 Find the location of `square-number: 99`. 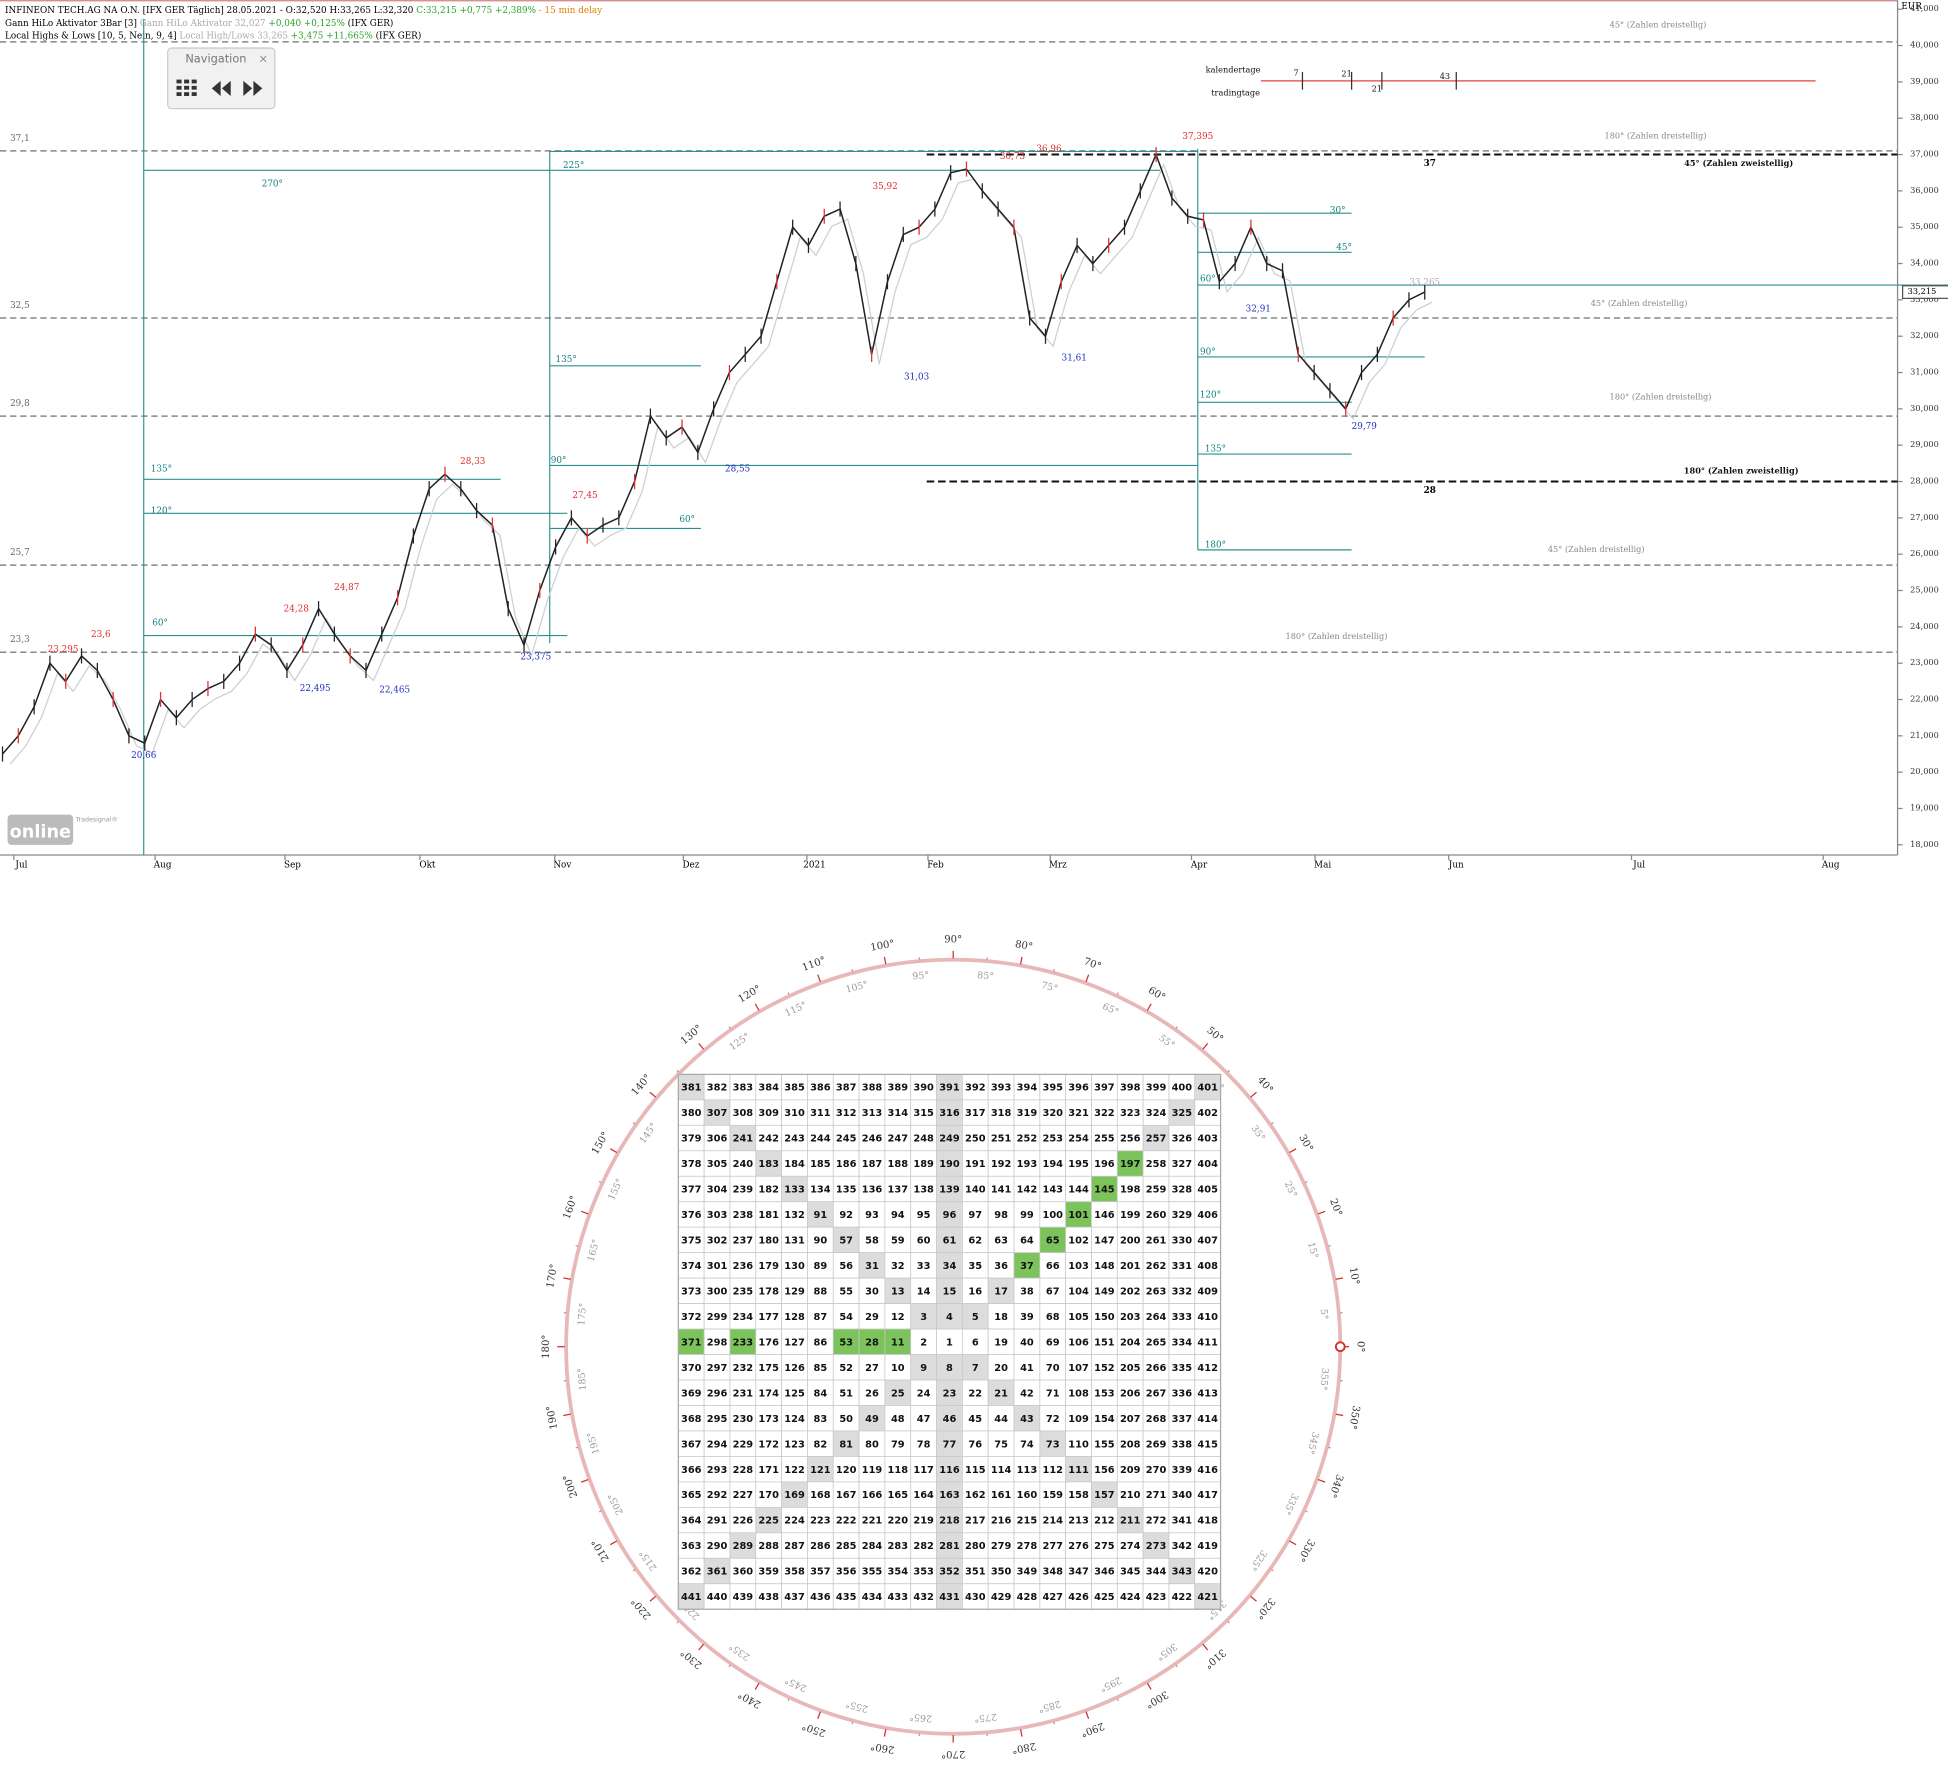

square-number: 99 is located at coordinates (1027, 1215).